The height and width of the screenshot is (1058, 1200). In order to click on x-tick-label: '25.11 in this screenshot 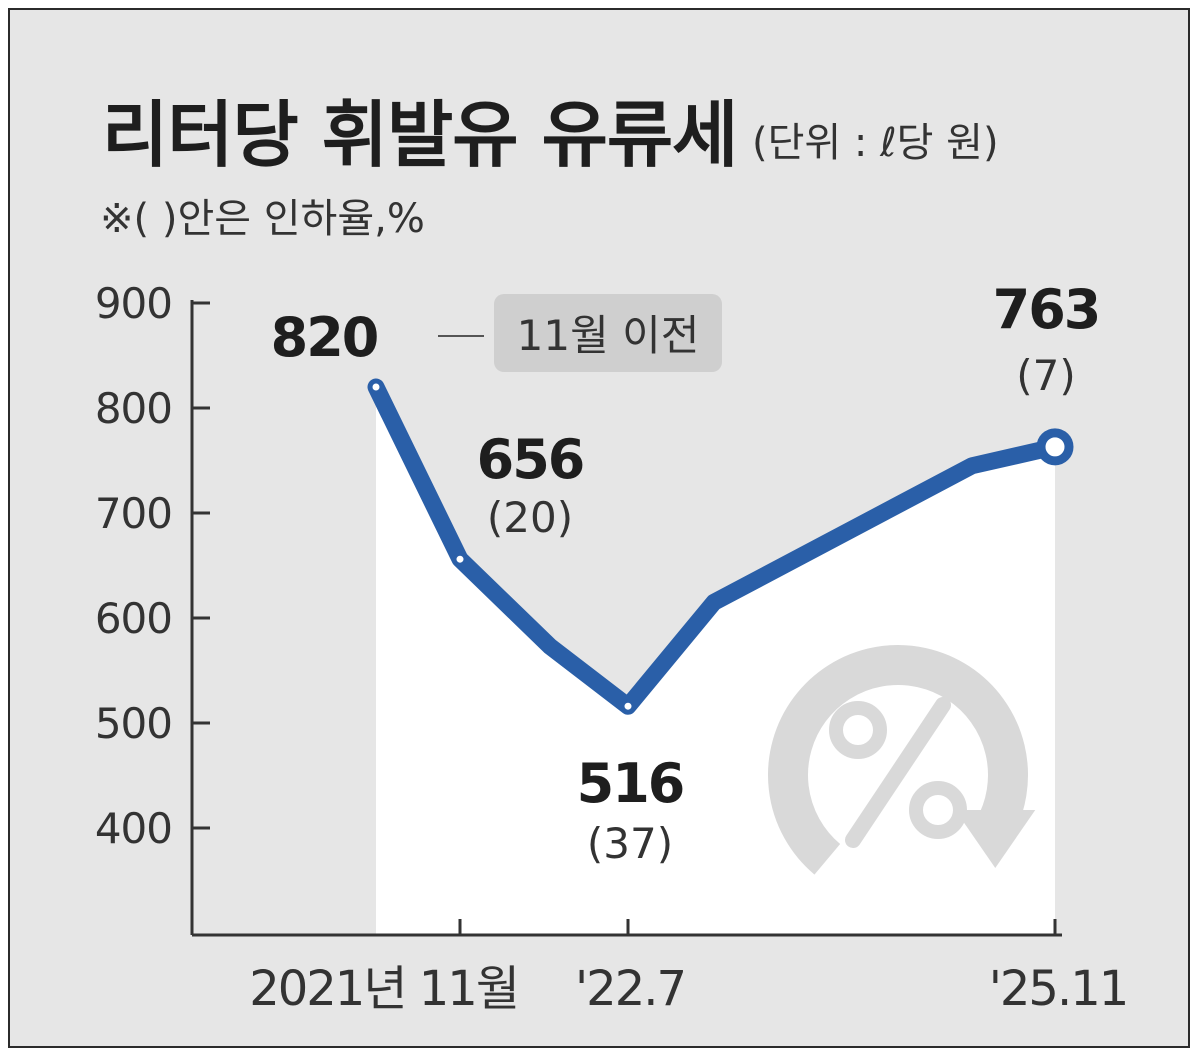, I will do `click(1058, 989)`.